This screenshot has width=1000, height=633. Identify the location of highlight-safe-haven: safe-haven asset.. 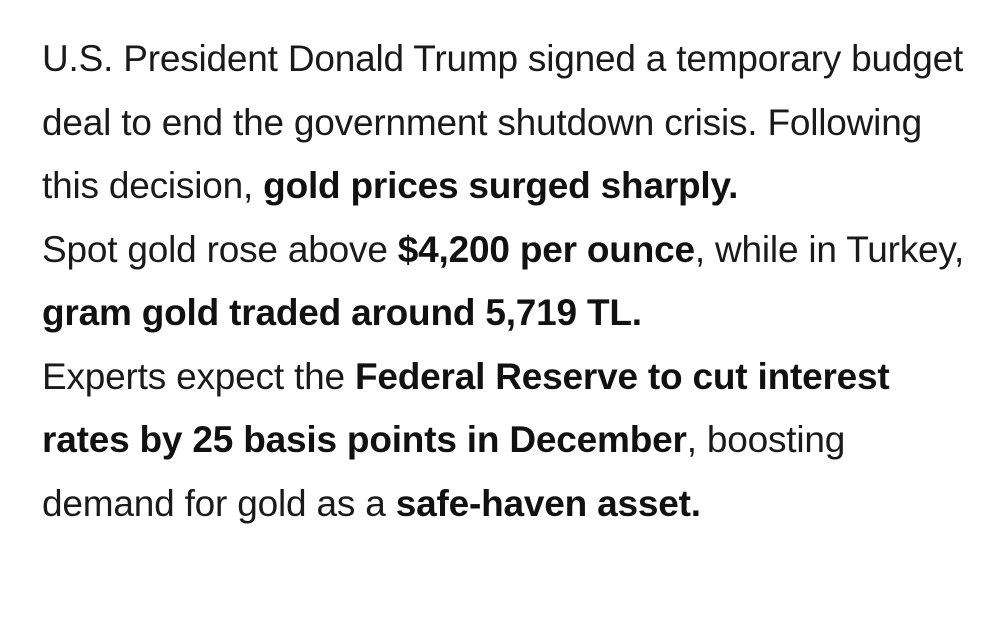
(548, 503).